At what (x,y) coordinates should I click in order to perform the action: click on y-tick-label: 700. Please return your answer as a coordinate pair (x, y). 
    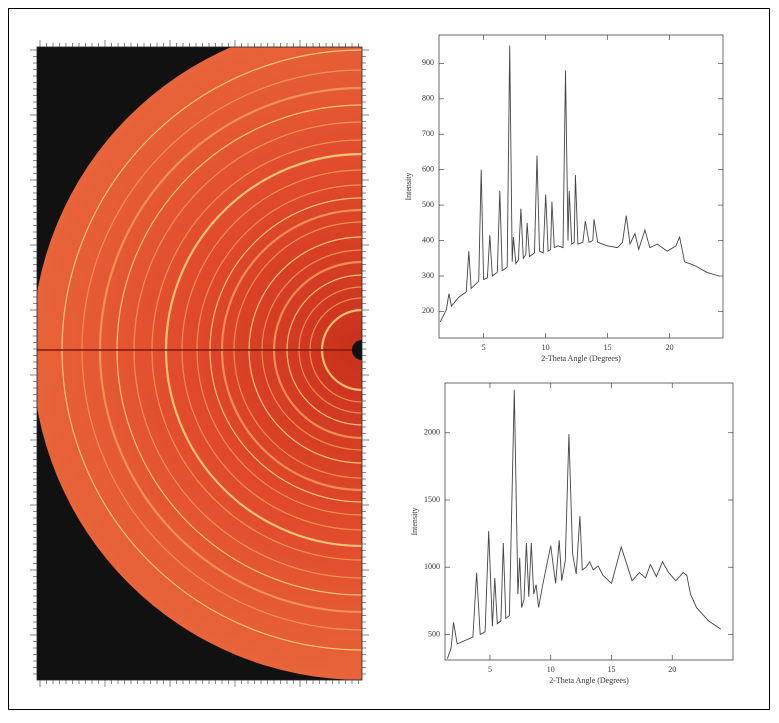
    Looking at the image, I should click on (428, 133).